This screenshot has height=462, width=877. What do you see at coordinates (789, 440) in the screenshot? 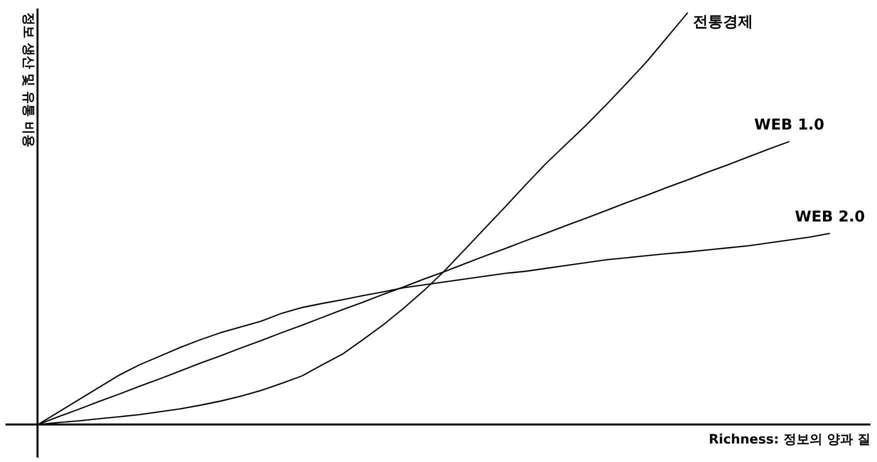
I see `x-axis-title: Richness: 정보의 양과 질` at bounding box center [789, 440].